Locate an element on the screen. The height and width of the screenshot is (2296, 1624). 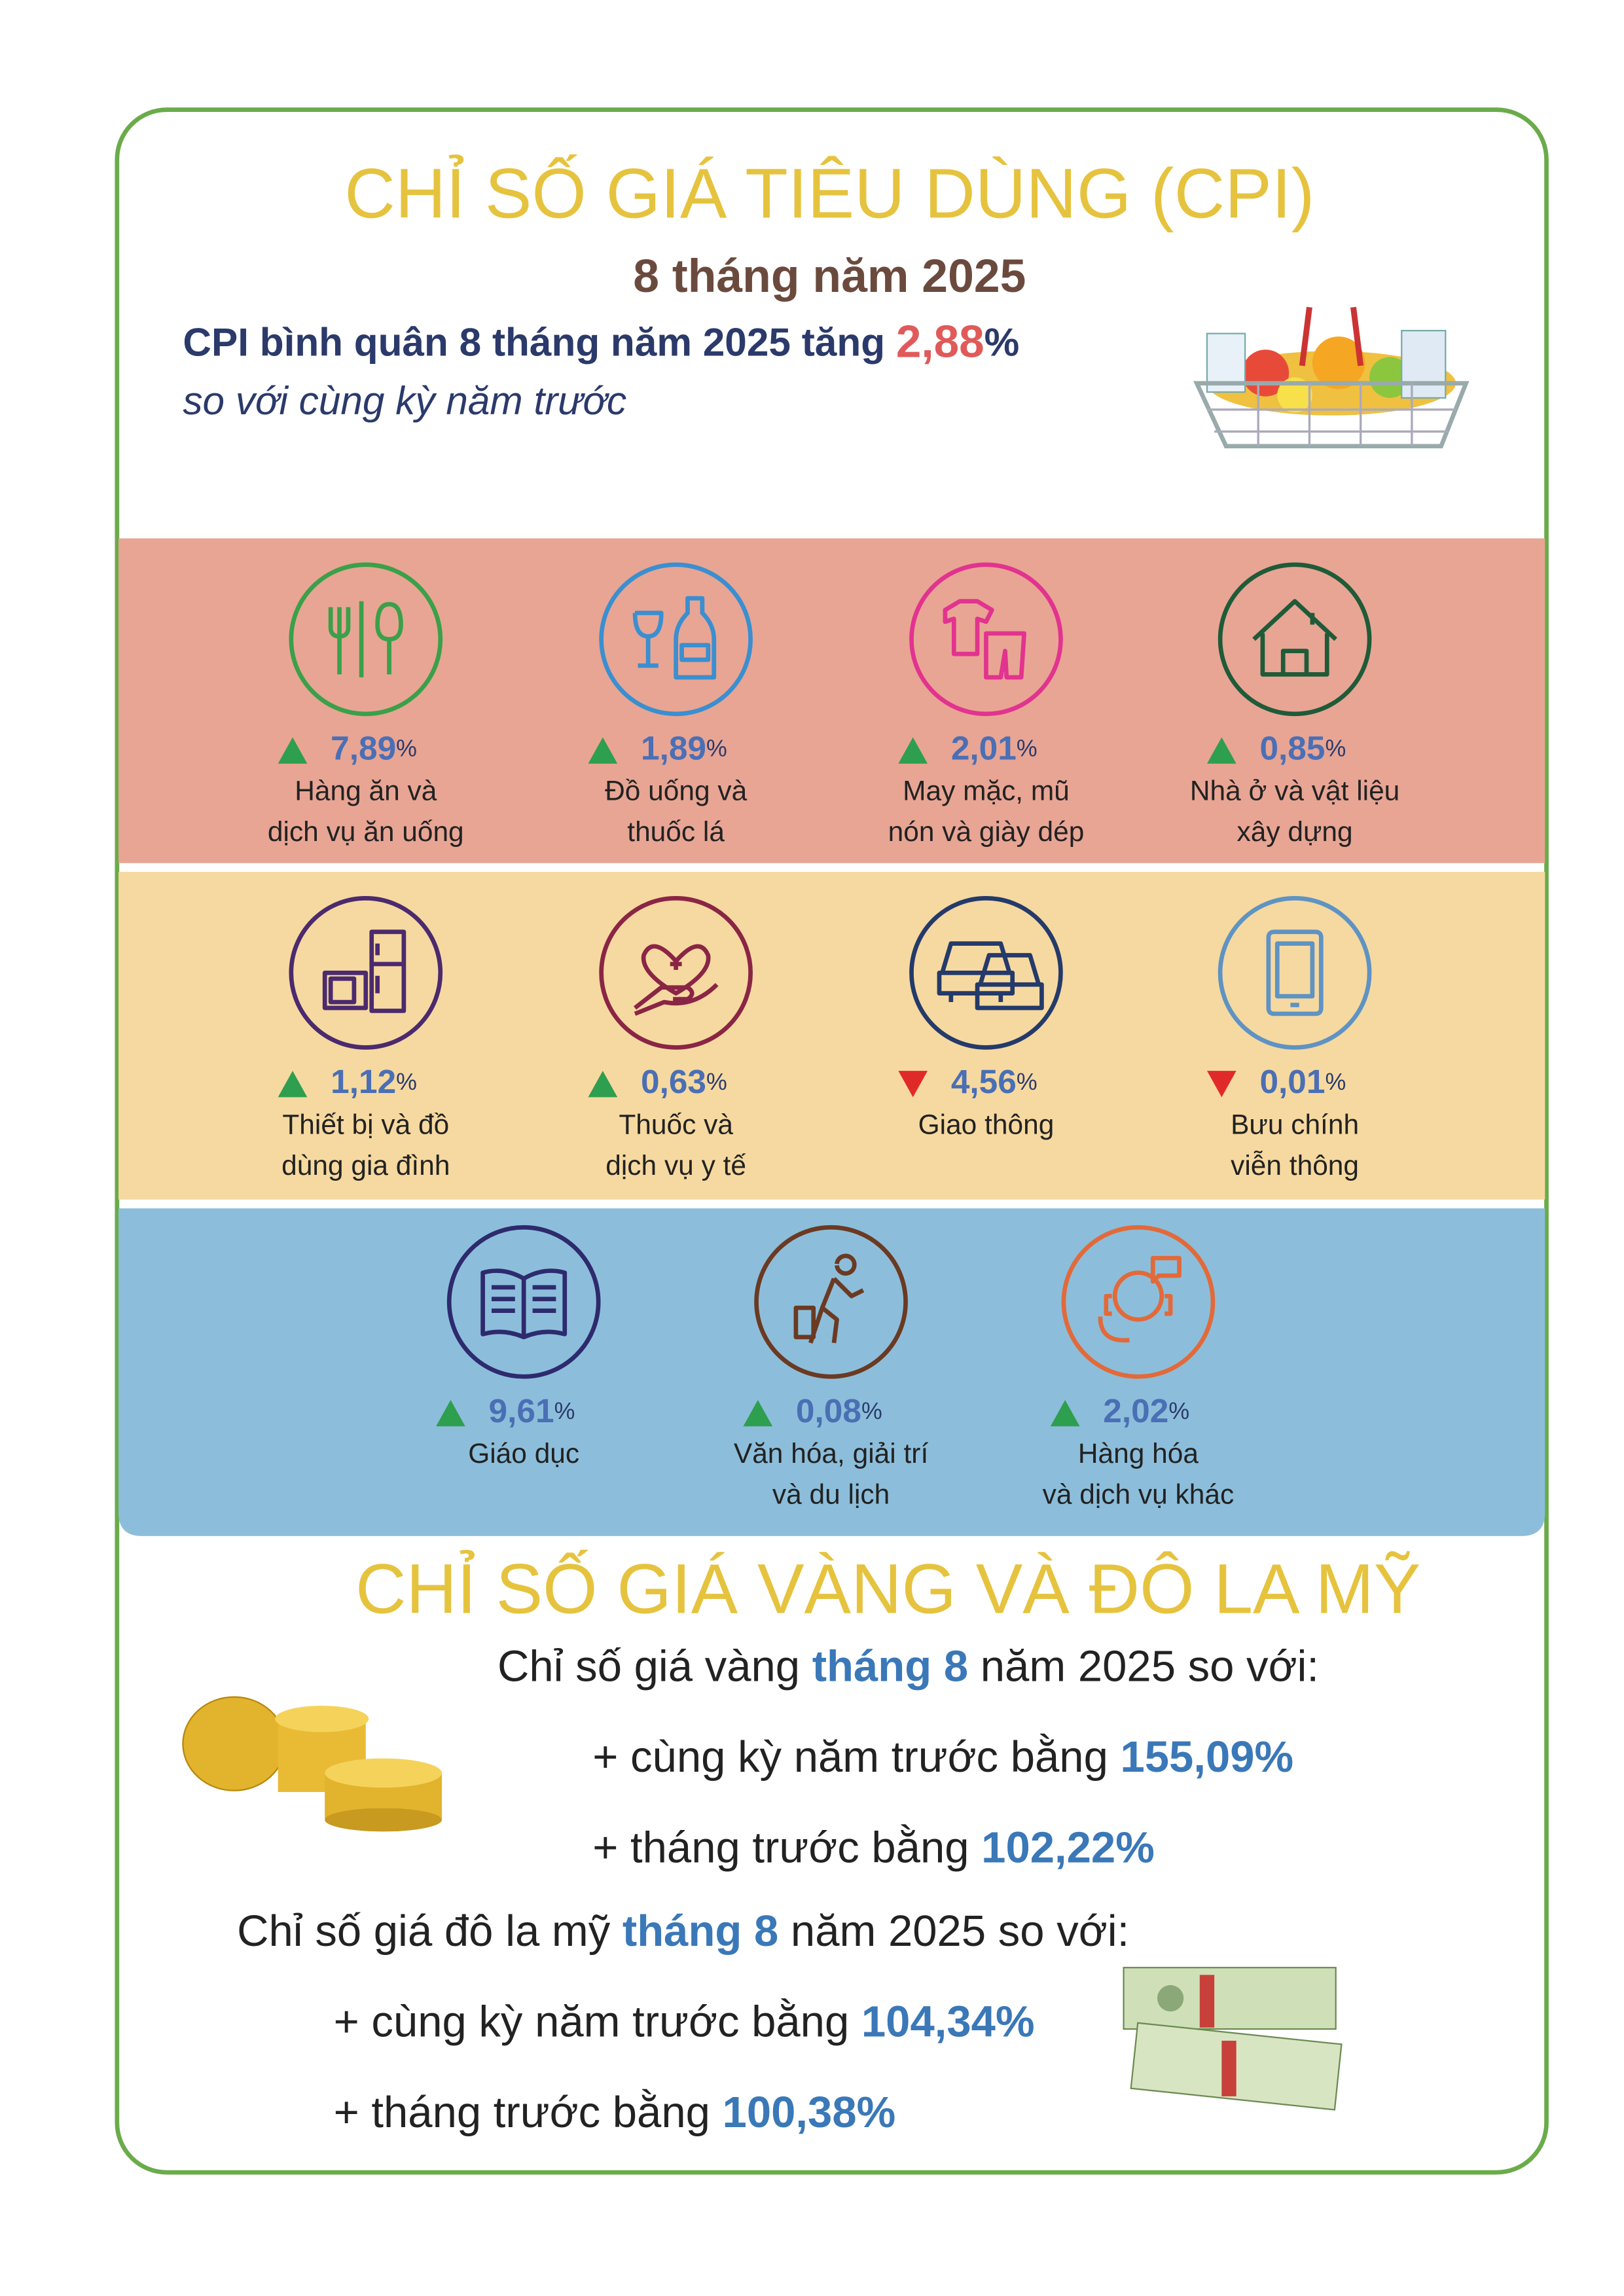
text-part: Chỉ số giá đô la mỹ is located at coordinates (430, 1931).